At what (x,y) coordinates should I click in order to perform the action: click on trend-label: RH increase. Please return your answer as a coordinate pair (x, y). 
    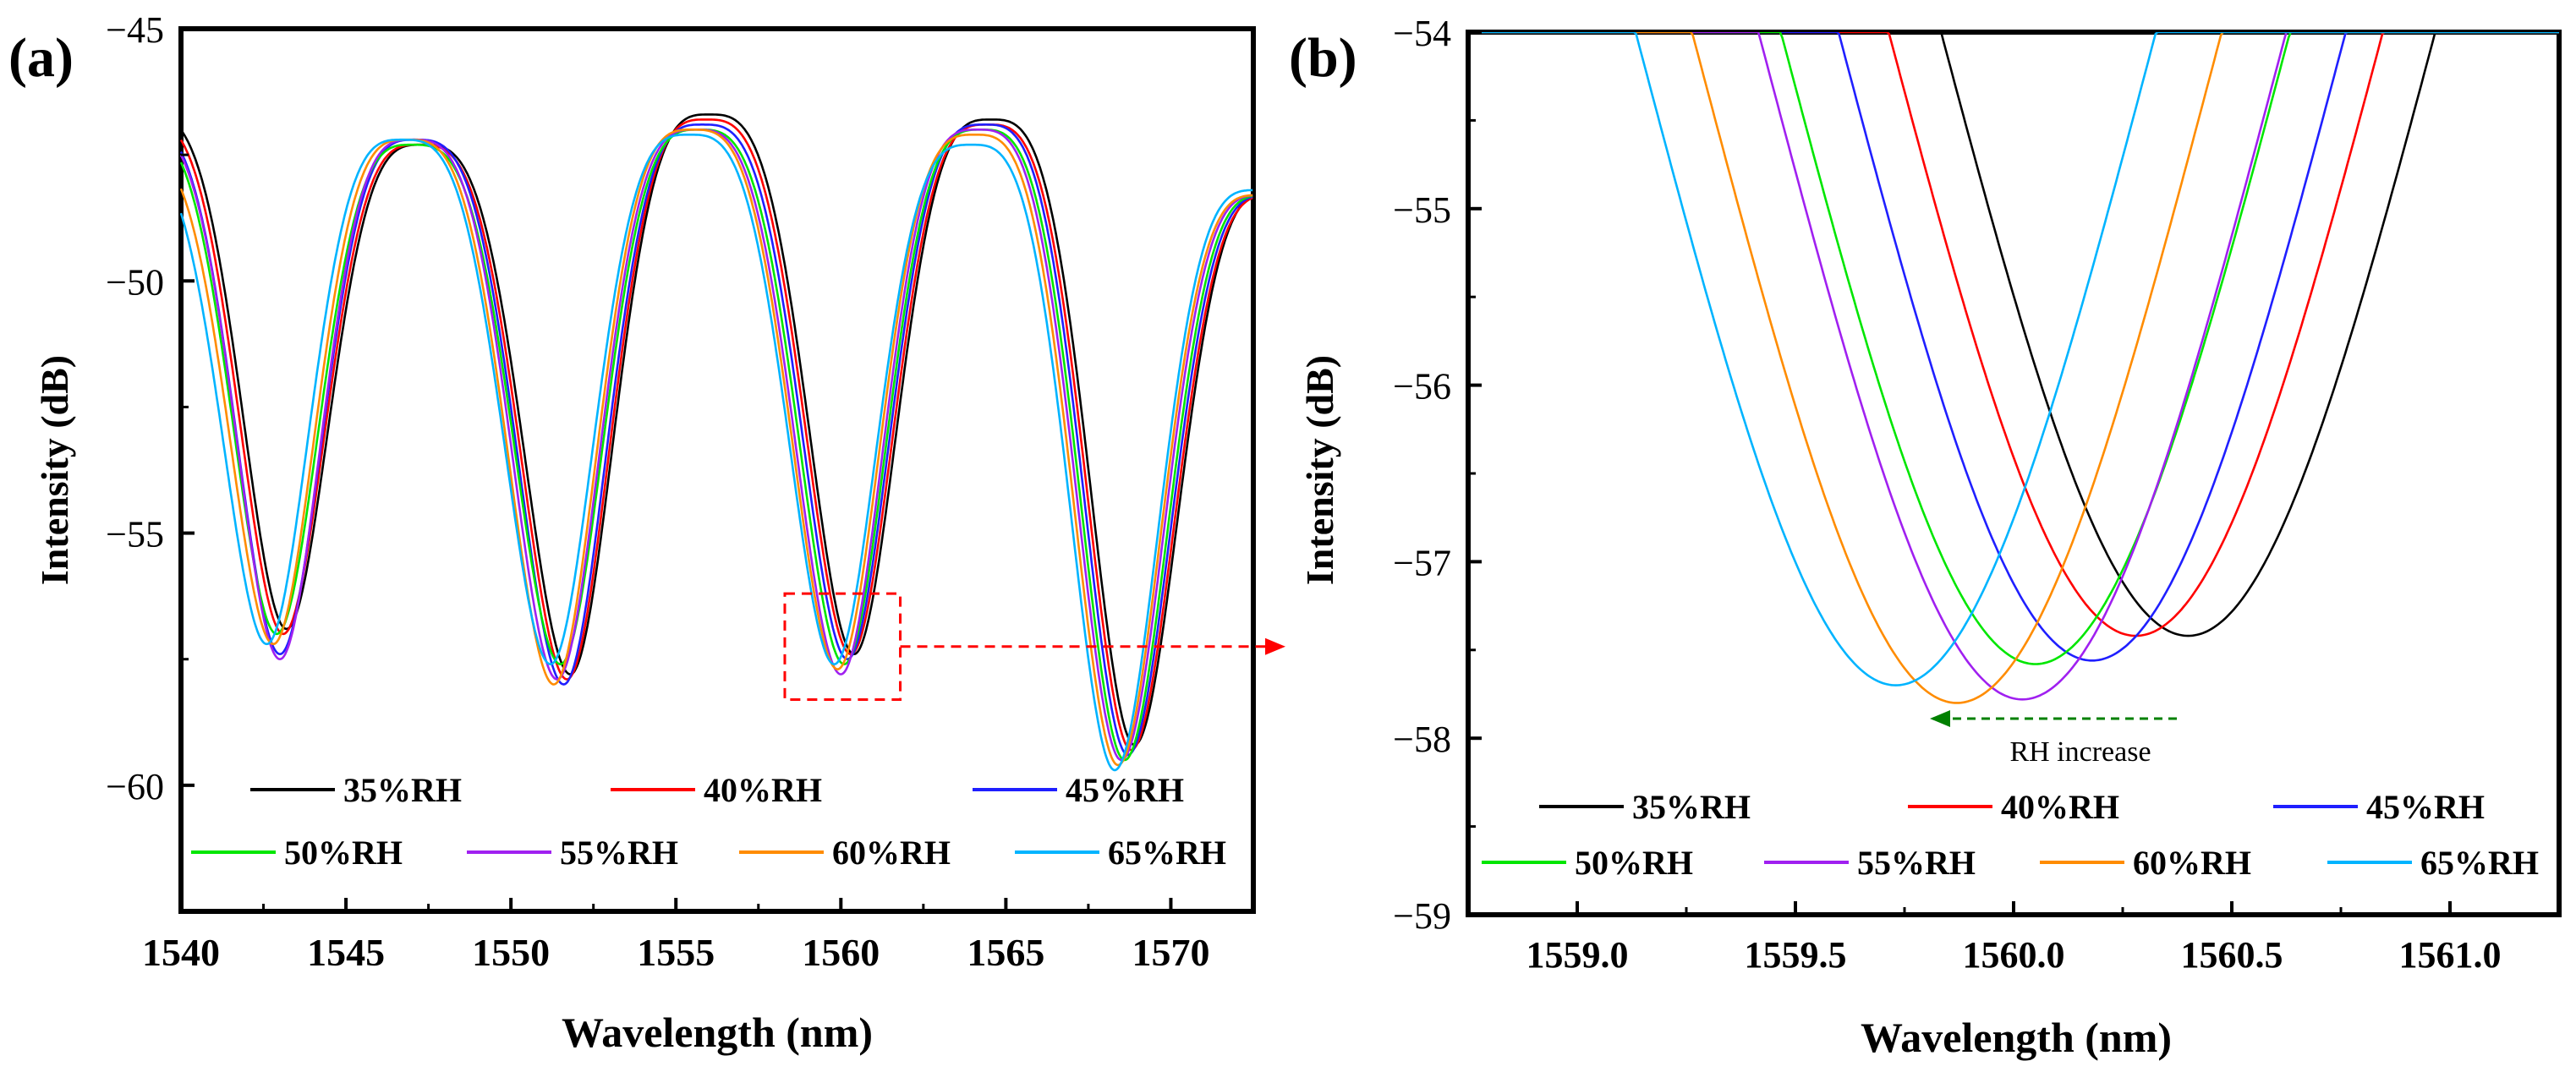
    Looking at the image, I should click on (2080, 752).